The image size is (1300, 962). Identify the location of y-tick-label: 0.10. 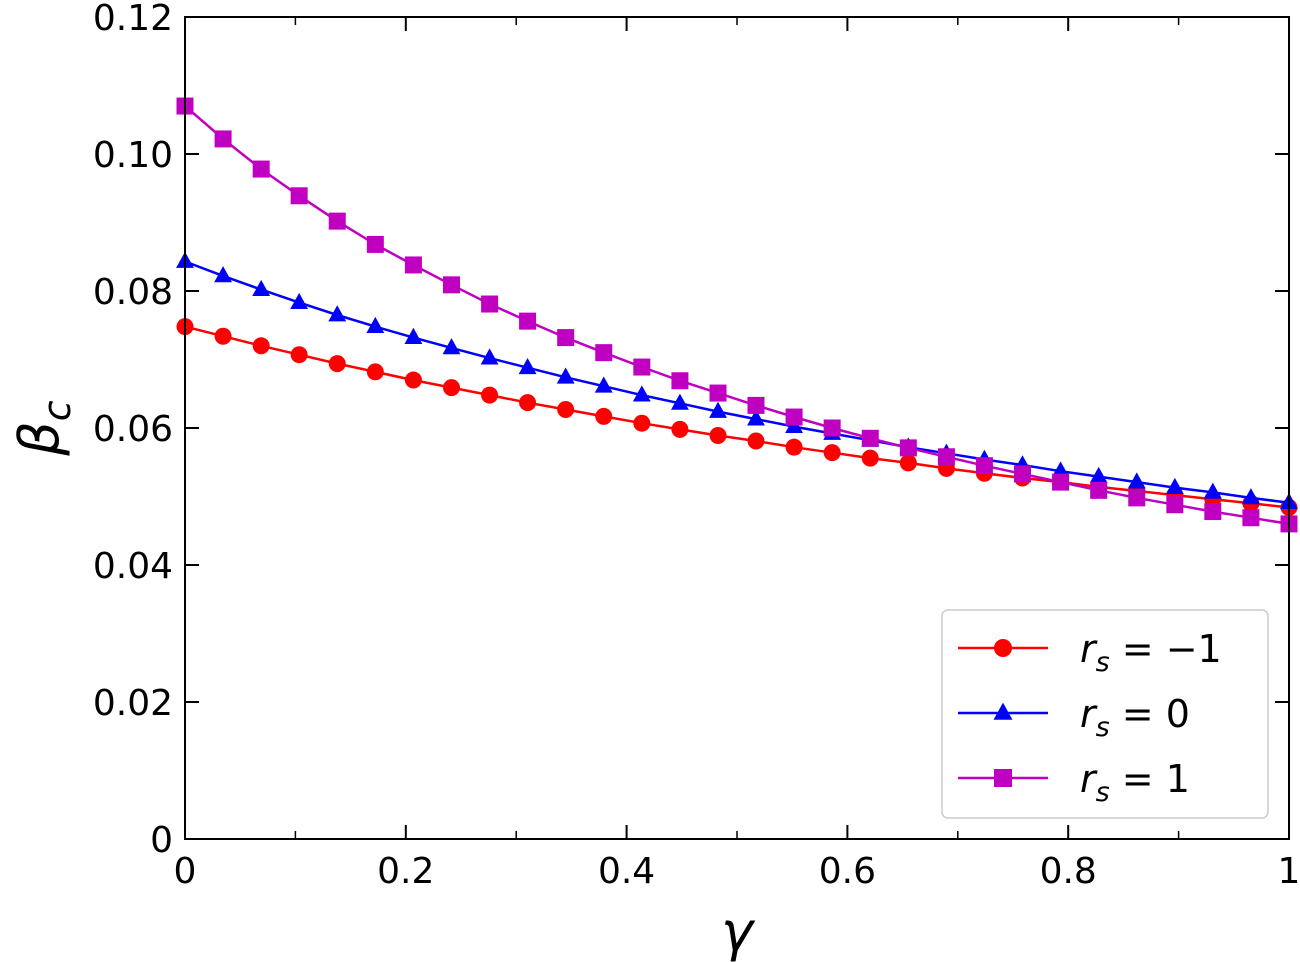
(133, 155).